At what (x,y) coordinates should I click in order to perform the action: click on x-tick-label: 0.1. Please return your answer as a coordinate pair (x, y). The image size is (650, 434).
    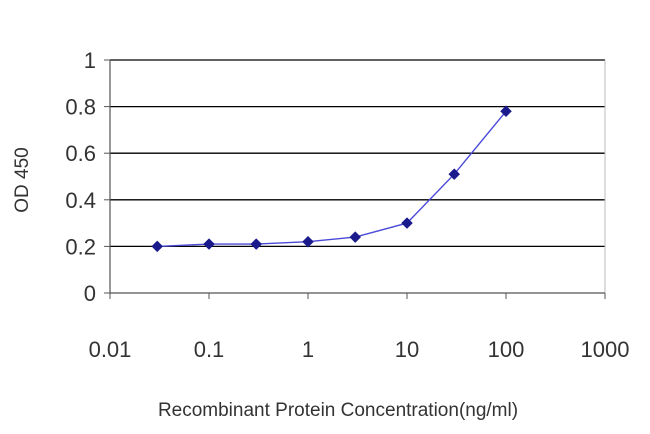
    Looking at the image, I should click on (209, 349).